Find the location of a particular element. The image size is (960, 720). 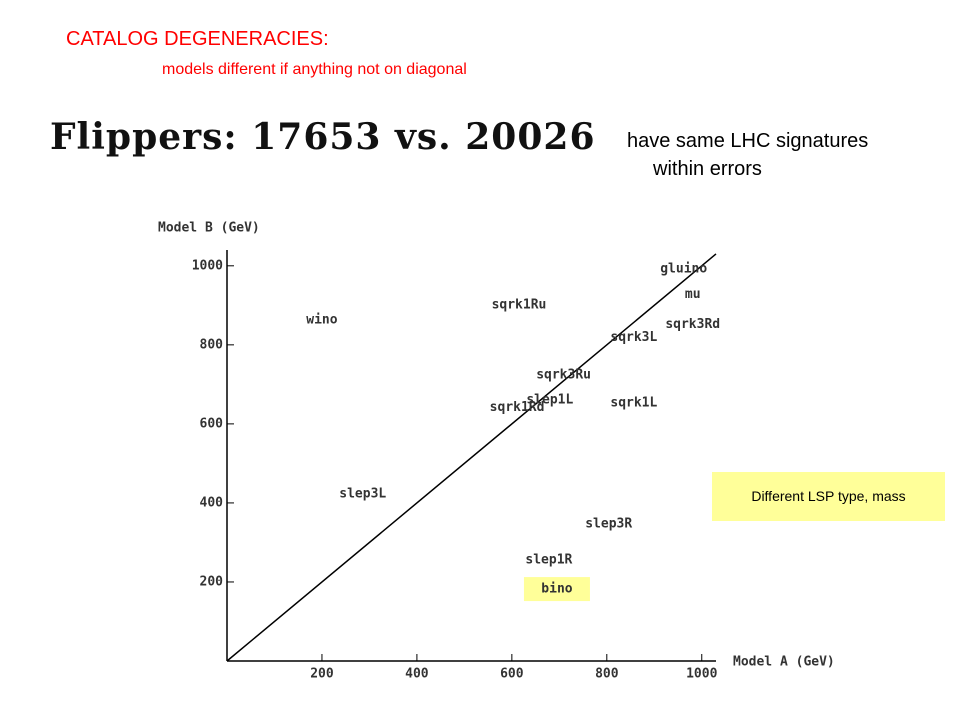

point-label: bino is located at coordinates (556, 589).